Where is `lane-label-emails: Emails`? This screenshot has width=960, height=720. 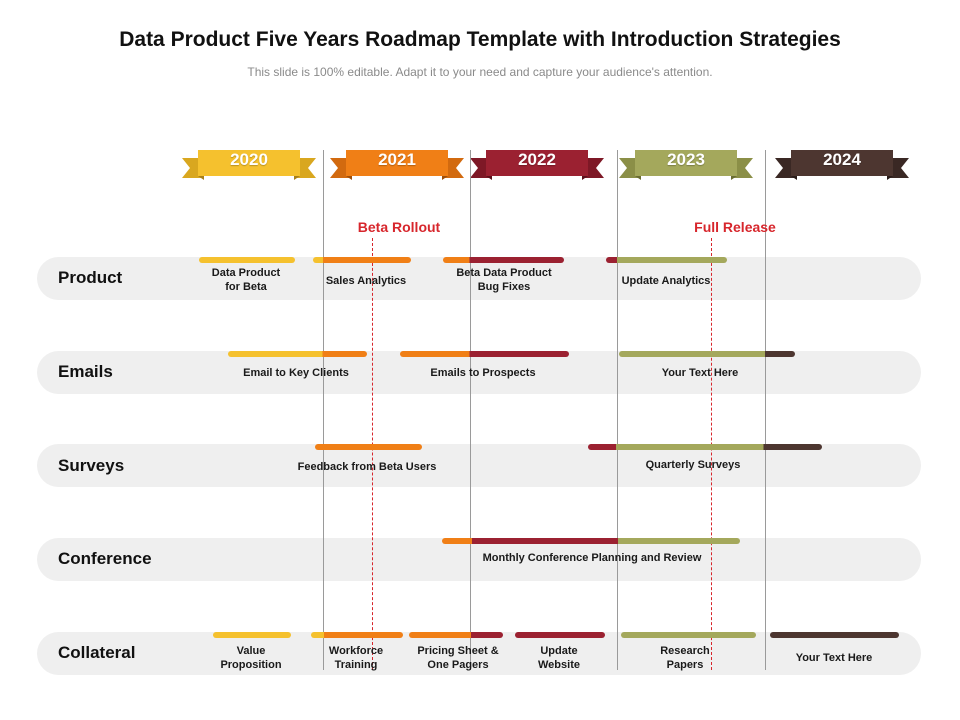 lane-label-emails: Emails is located at coordinates (85, 371).